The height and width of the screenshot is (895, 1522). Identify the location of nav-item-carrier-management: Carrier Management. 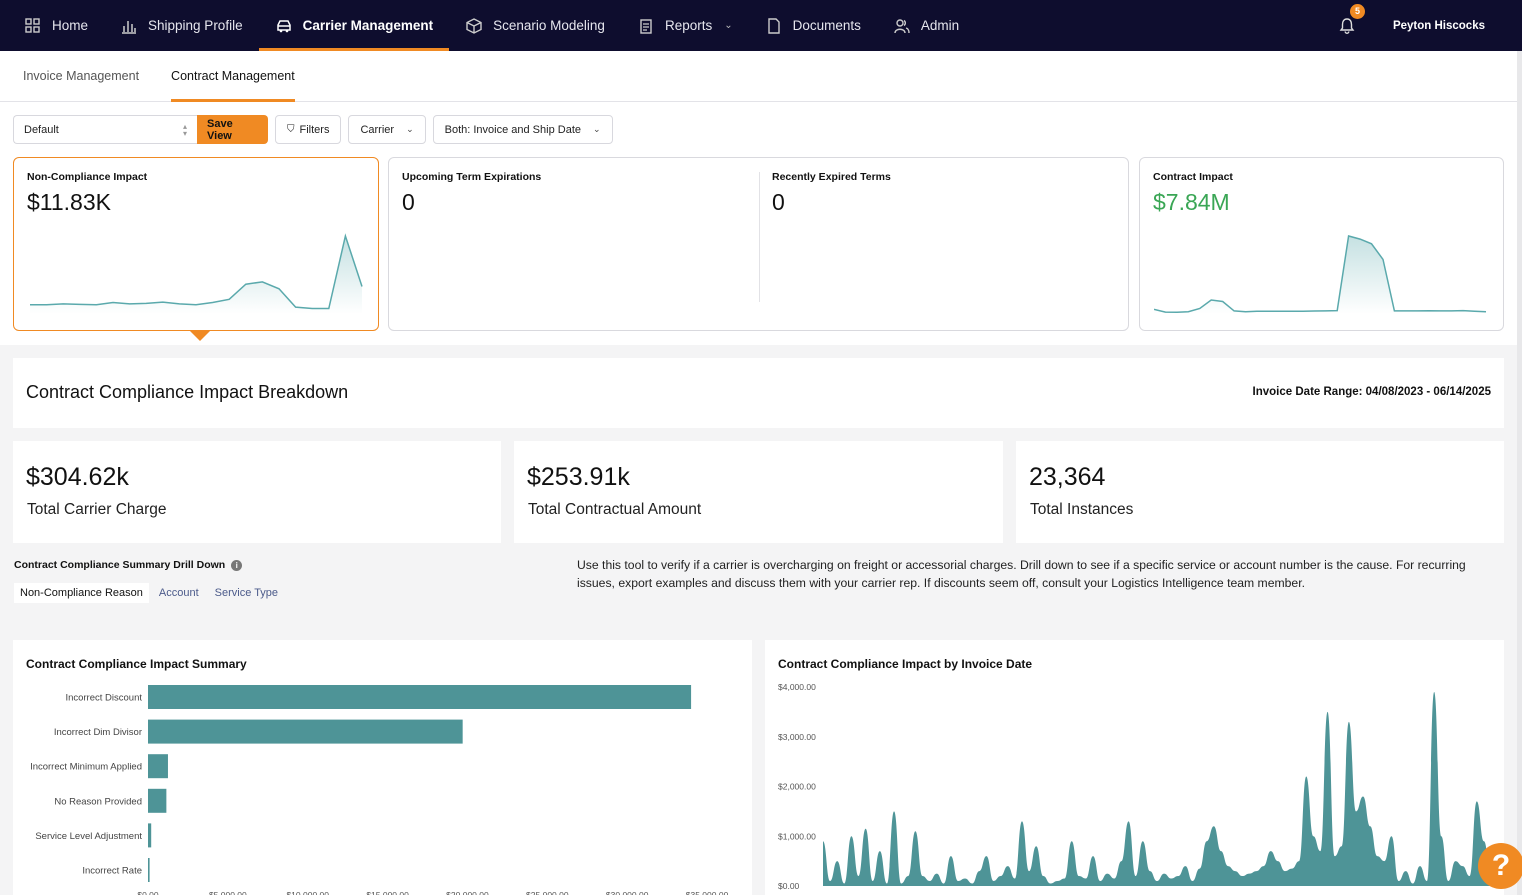
(354, 25).